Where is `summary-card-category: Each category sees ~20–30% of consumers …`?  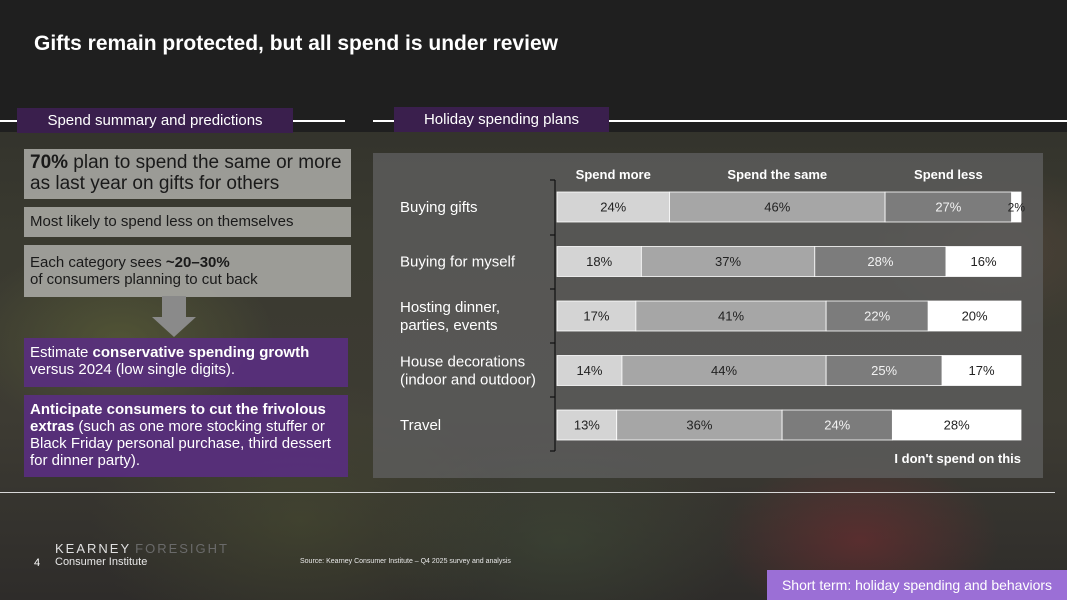
summary-card-category: Each category sees ~20–30% of consumers … is located at coordinates (187, 271).